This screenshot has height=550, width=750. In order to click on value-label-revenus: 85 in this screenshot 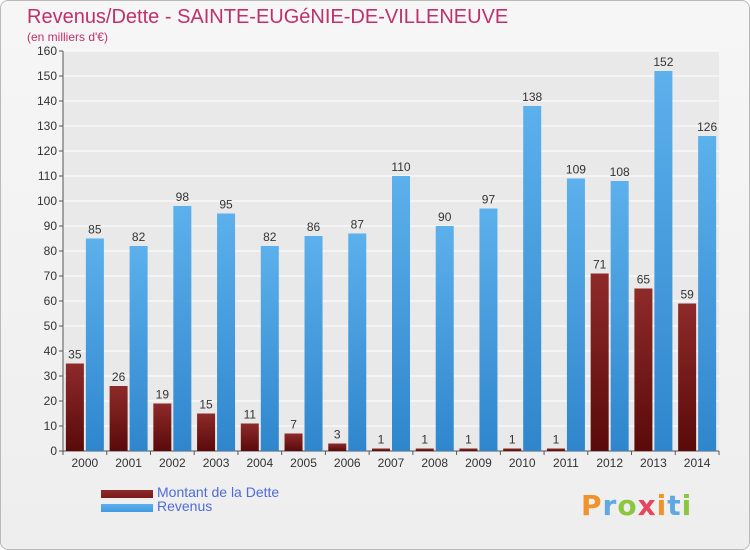, I will do `click(95, 230)`.